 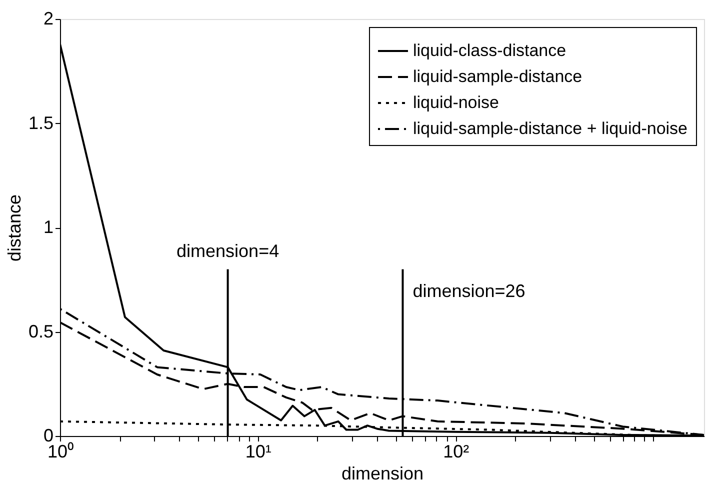 What do you see at coordinates (382, 474) in the screenshot?
I see `x-axis-title: dimension` at bounding box center [382, 474].